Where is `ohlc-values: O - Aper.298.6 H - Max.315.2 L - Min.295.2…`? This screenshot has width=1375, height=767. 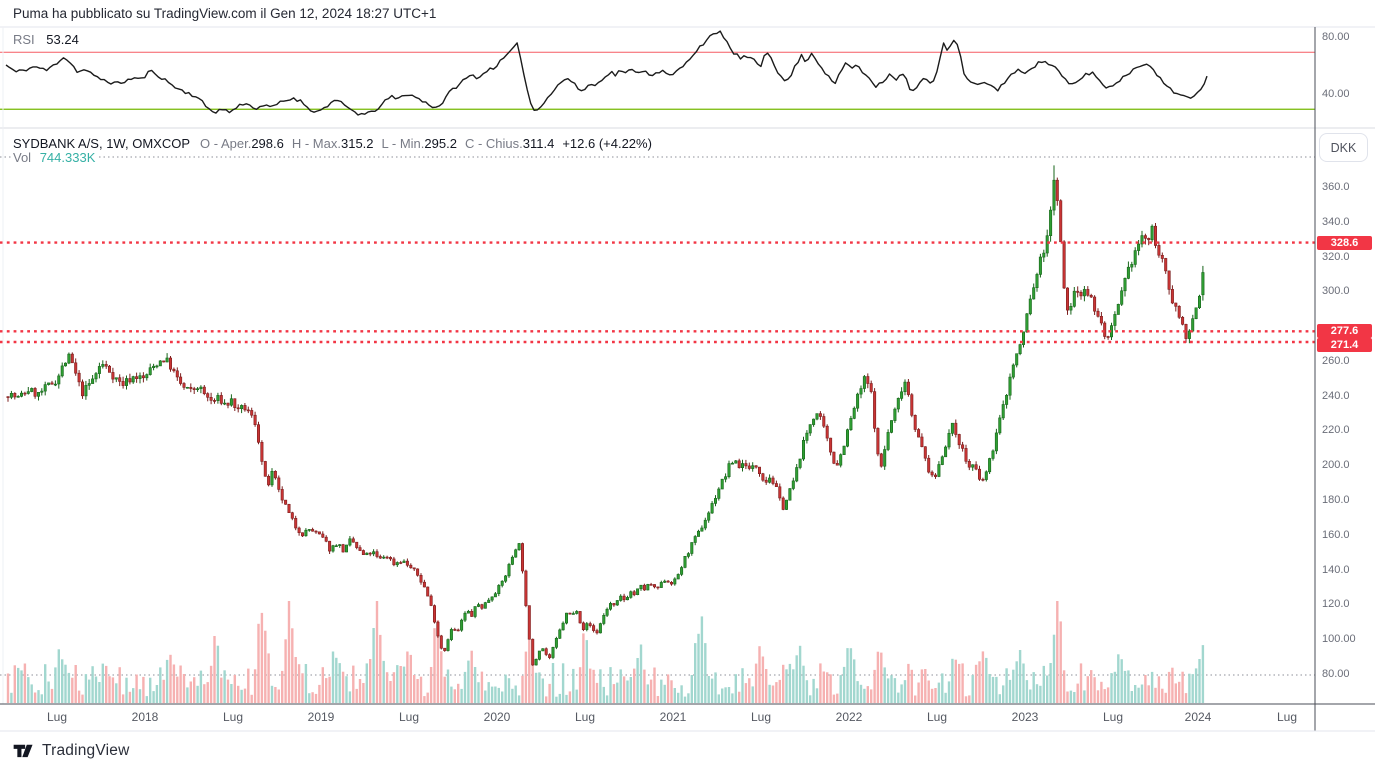
ohlc-values: O - Aper.298.6 H - Max.315.2 L - Min.295.2… is located at coordinates (381, 143).